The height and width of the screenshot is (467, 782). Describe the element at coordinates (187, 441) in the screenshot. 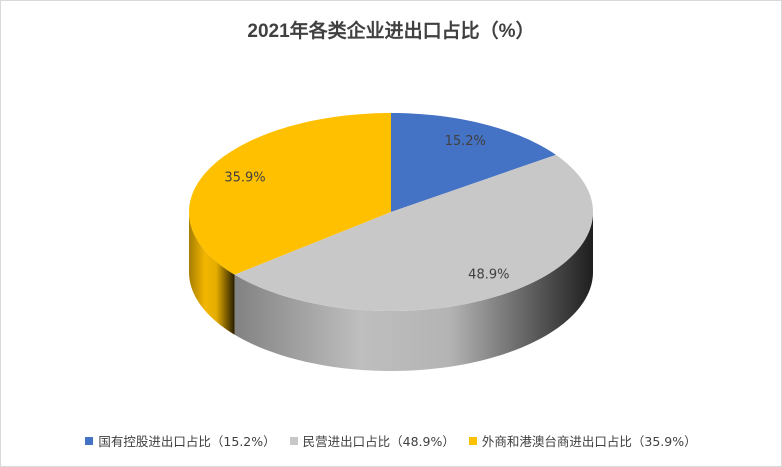

I see `legend-label: 国有控股进出口占比（15.2%）` at that location.